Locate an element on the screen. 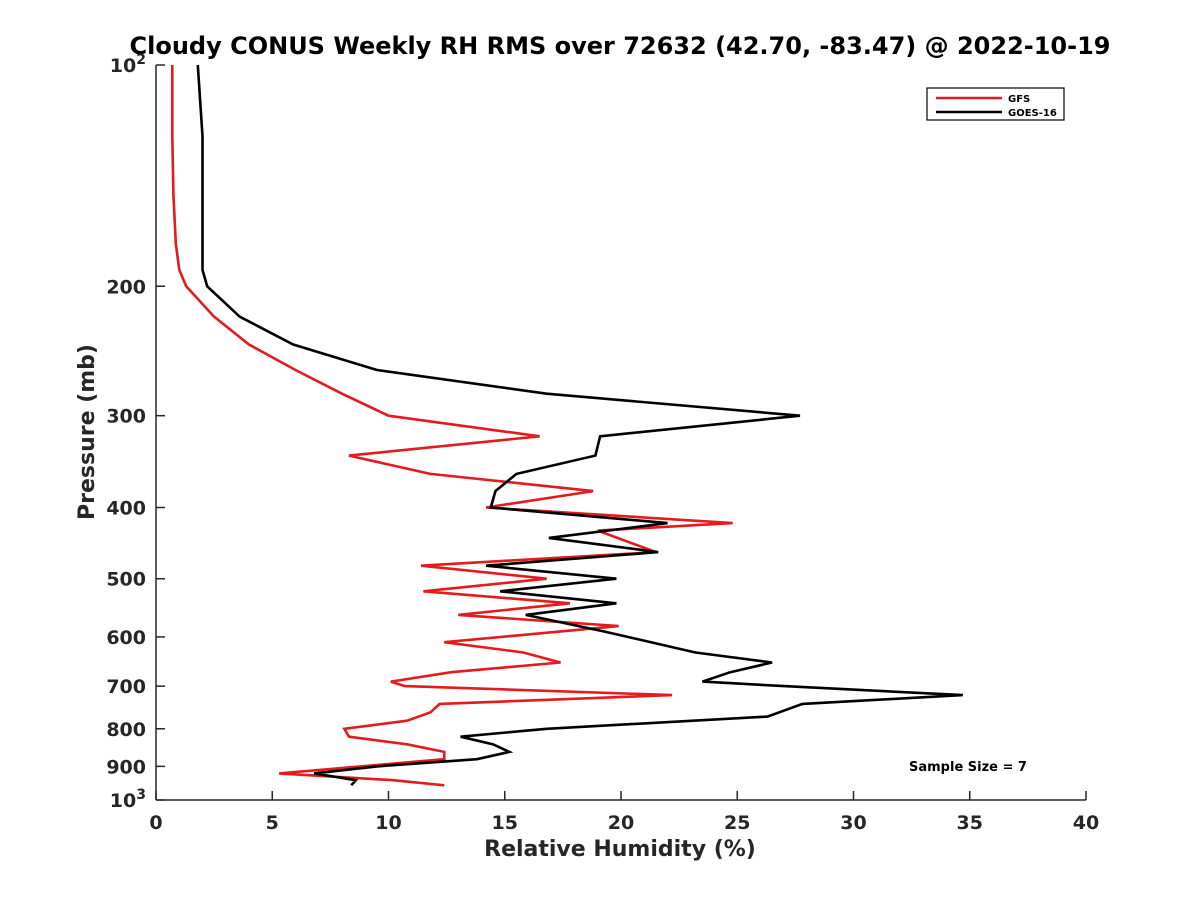  y-tick-label: 500 is located at coordinates (126, 580).